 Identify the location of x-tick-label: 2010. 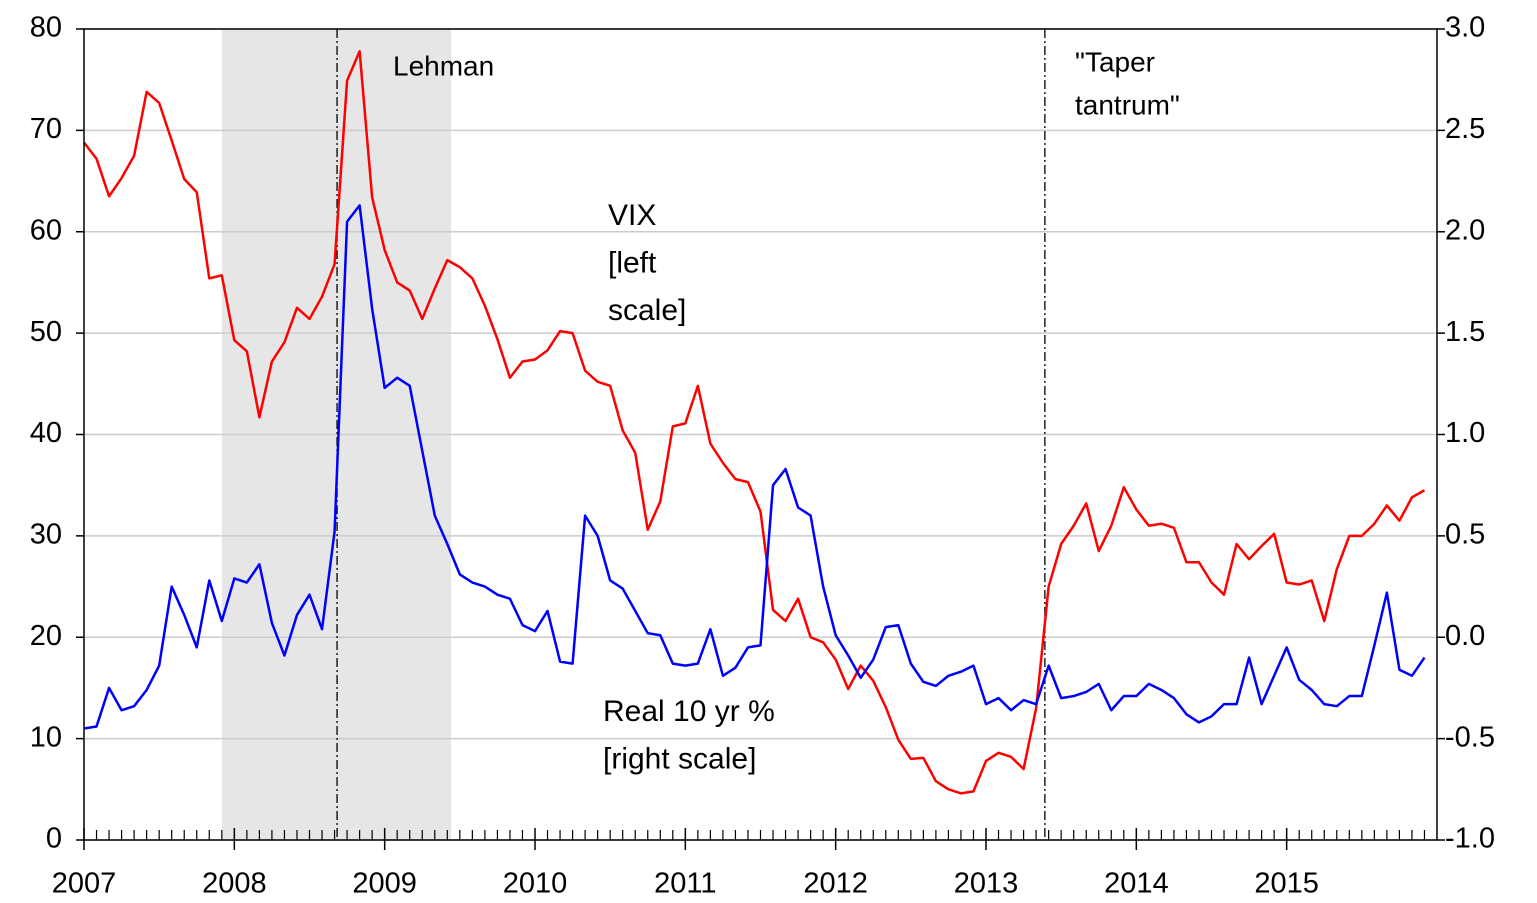
(535, 884).